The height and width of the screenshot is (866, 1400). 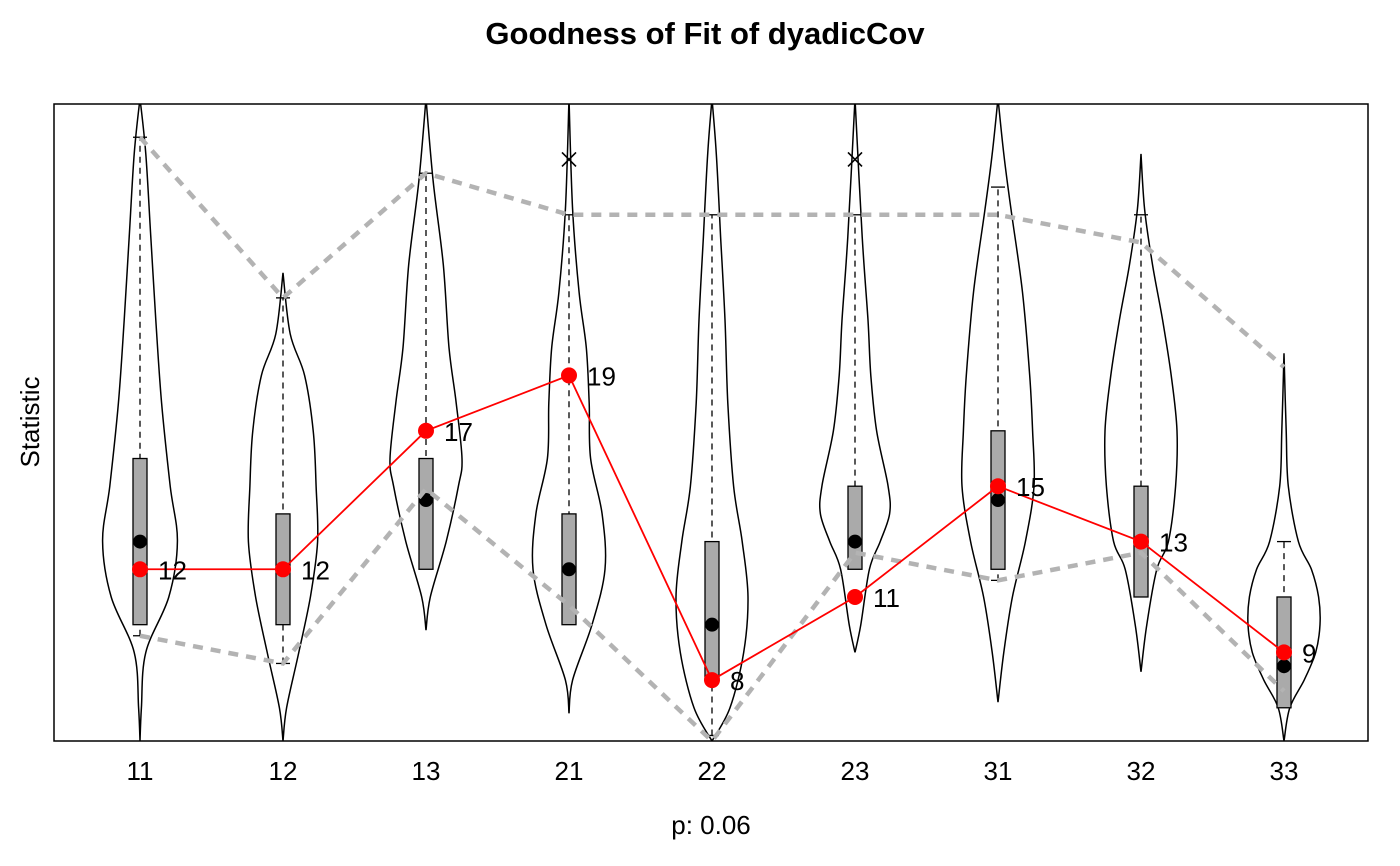 What do you see at coordinates (140, 771) in the screenshot?
I see `x-tick-label: 11` at bounding box center [140, 771].